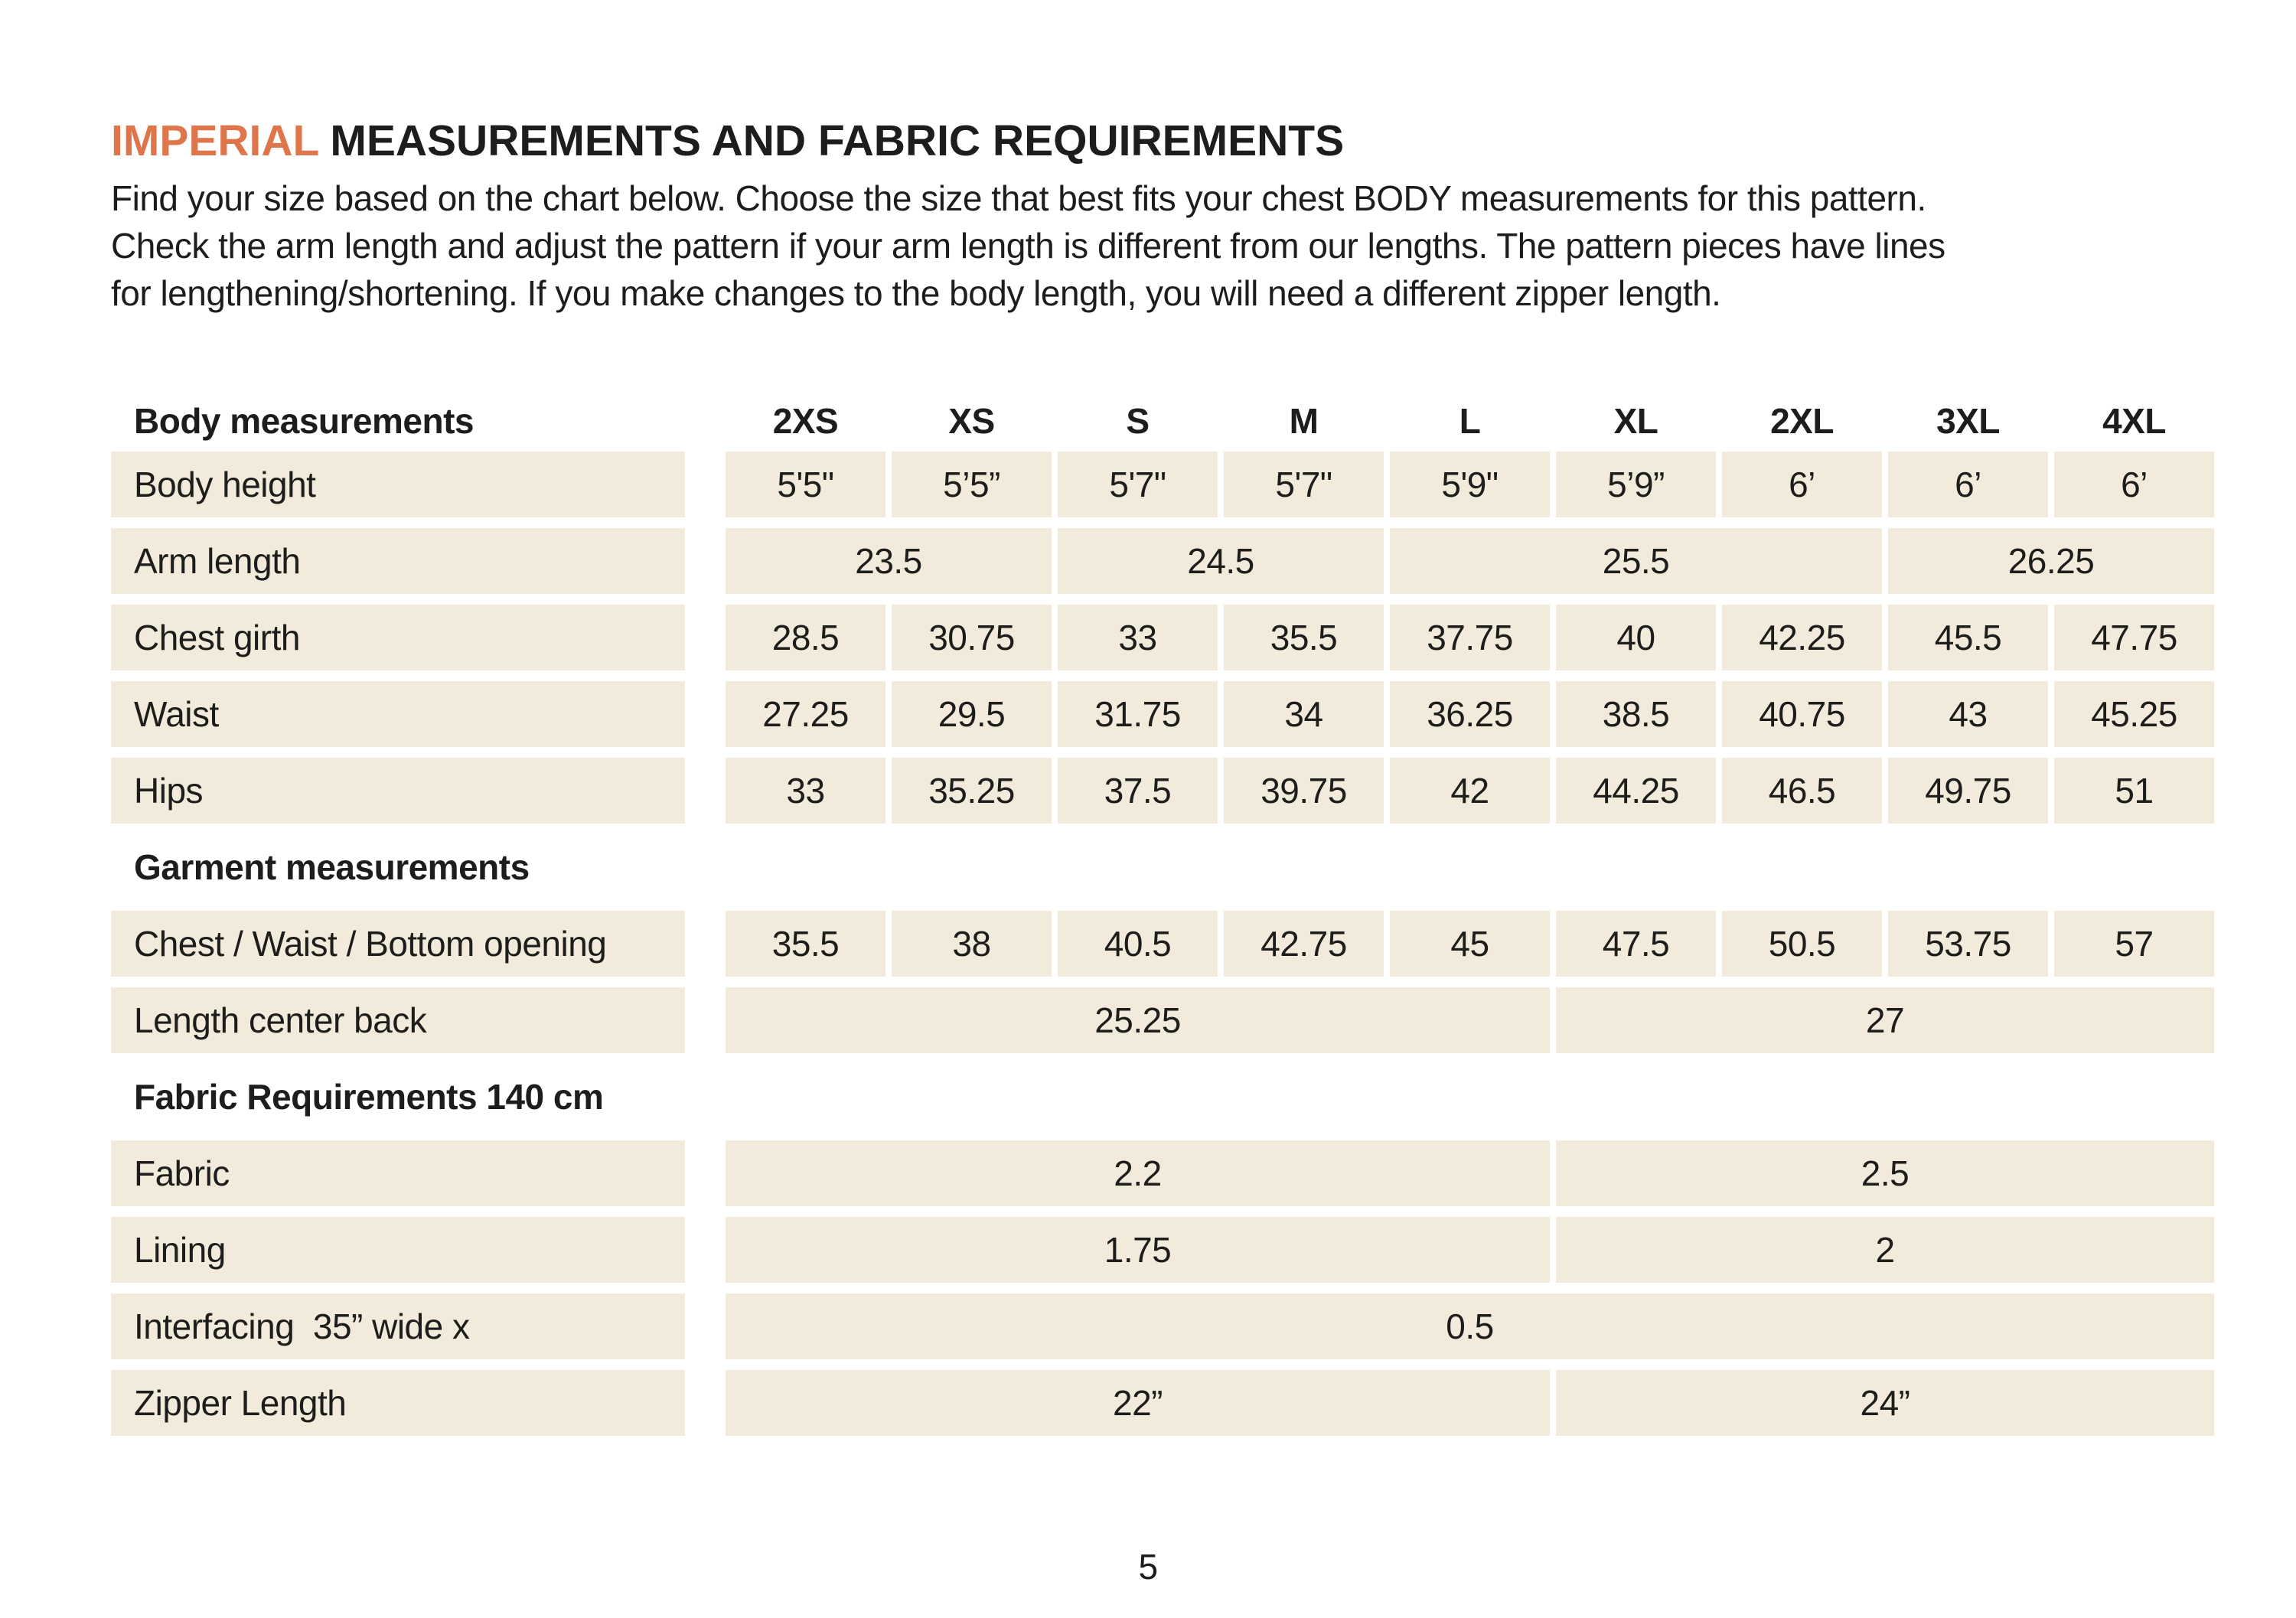  What do you see at coordinates (972, 485) in the screenshot?
I see `value-cell: 5’5”` at bounding box center [972, 485].